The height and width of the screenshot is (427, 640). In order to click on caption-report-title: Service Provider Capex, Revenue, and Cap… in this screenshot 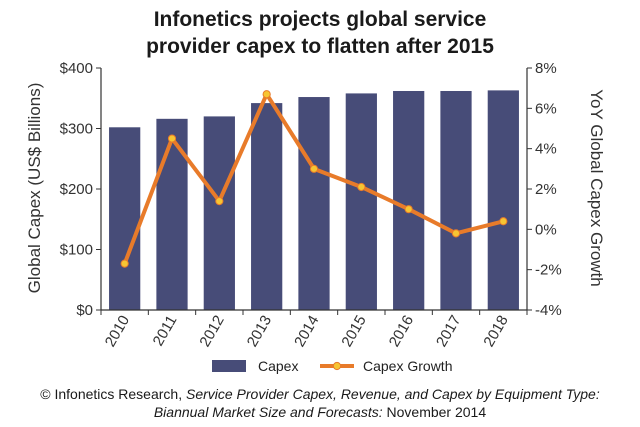, I will do `click(392, 394)`.